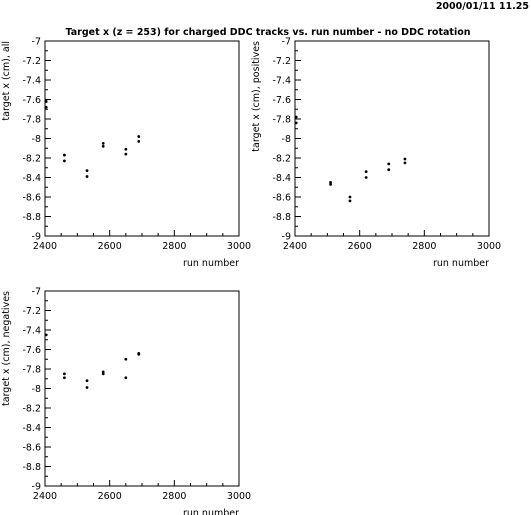 Image resolution: width=531 pixels, height=515 pixels. Describe the element at coordinates (6, 81) in the screenshot. I see `y-axis-label: target x (cm), all` at that location.